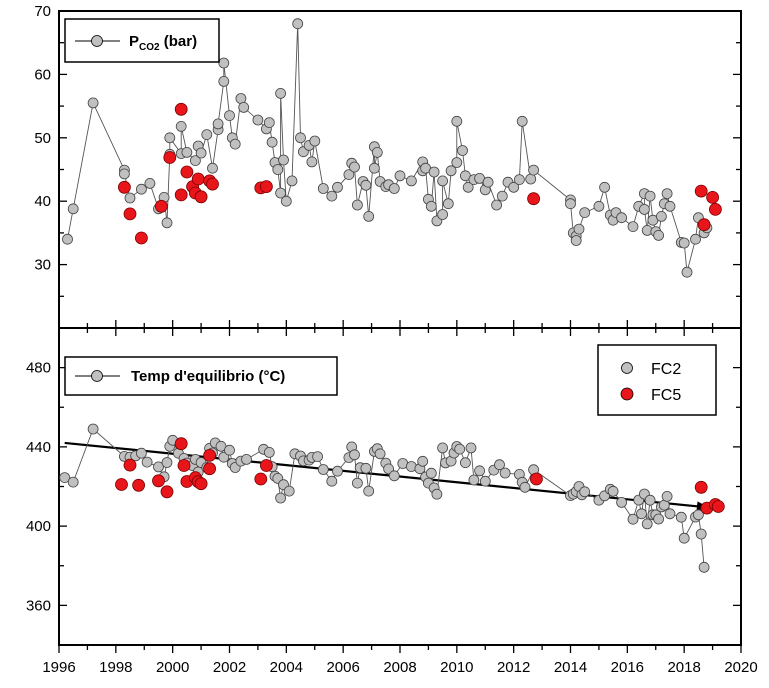 This screenshot has height=688, width=769. I want to click on top-legend: PCO2 (bar), so click(142, 40).